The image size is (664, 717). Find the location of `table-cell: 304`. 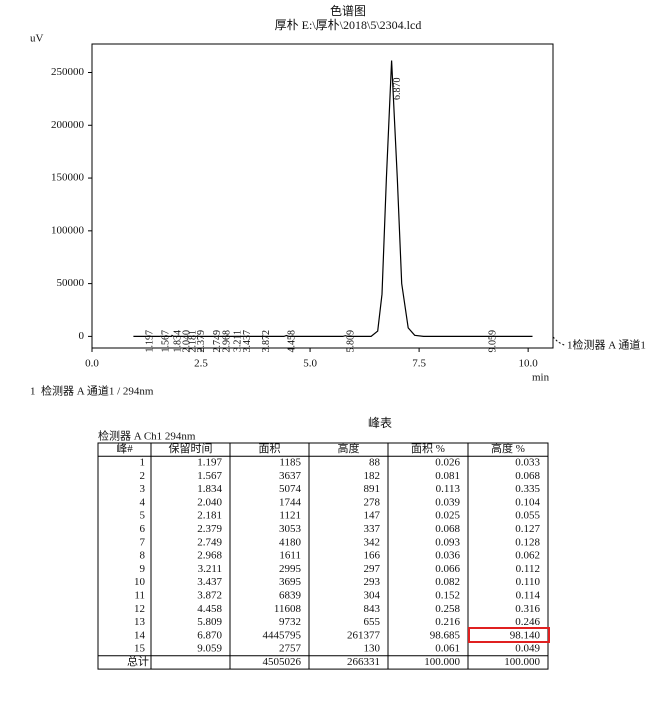

table-cell: 304 is located at coordinates (372, 595).